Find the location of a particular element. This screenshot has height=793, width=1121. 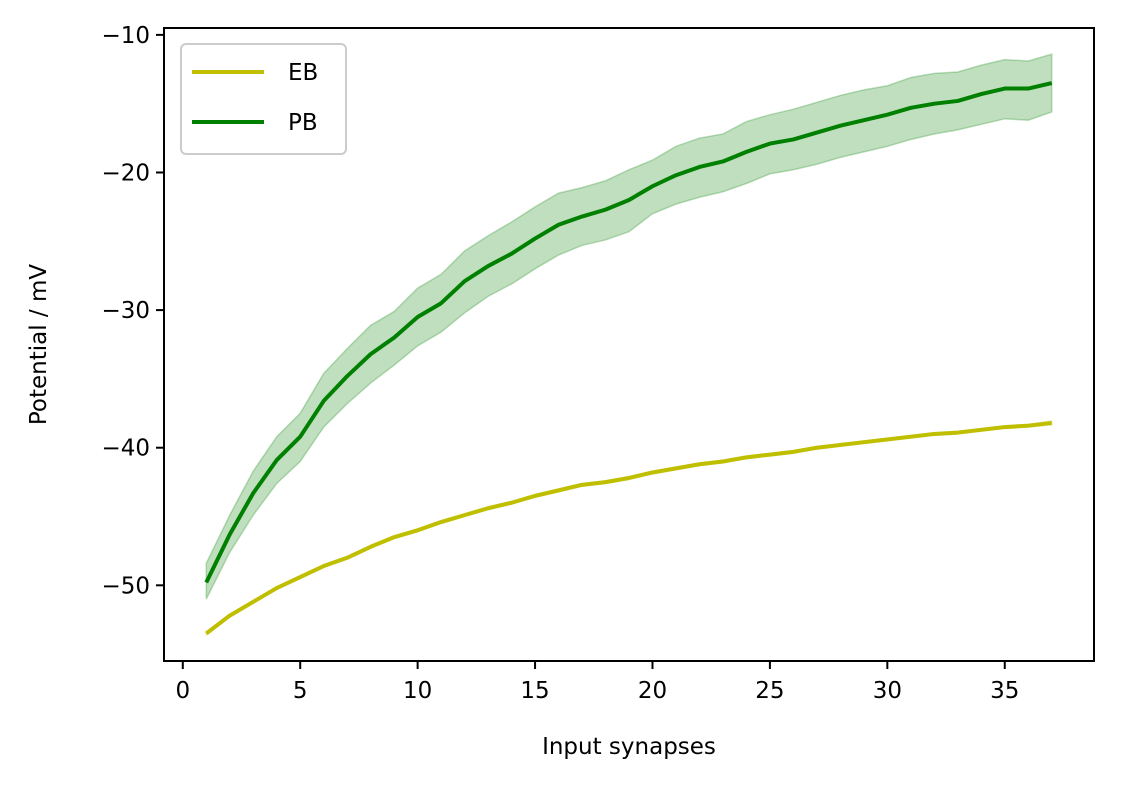

x-axis-ticks: 0 5 10 15 20 25 30 35 is located at coordinates (597, 682).